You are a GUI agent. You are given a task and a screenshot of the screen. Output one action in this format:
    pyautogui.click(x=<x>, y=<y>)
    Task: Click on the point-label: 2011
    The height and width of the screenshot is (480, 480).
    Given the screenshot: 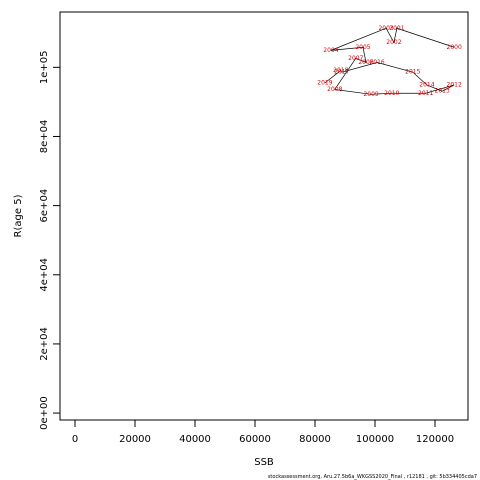 What is the action you would take?
    pyautogui.click(x=425, y=93)
    